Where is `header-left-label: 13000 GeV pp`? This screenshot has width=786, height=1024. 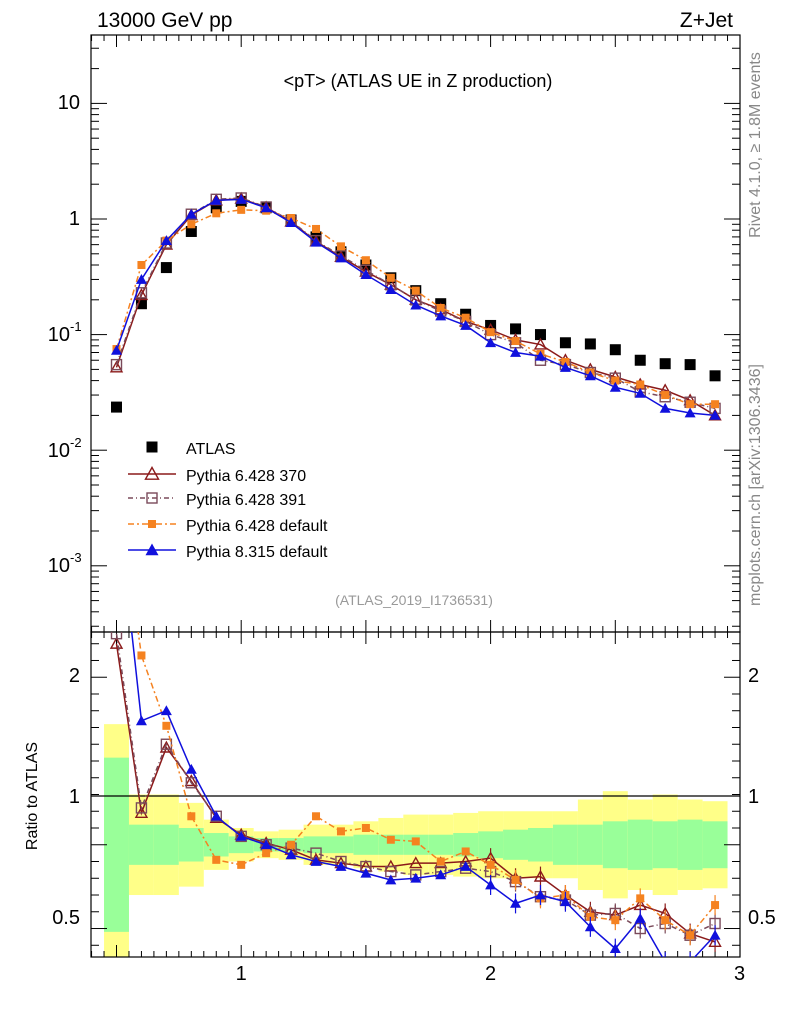
header-left-label: 13000 GeV pp is located at coordinates (164, 20).